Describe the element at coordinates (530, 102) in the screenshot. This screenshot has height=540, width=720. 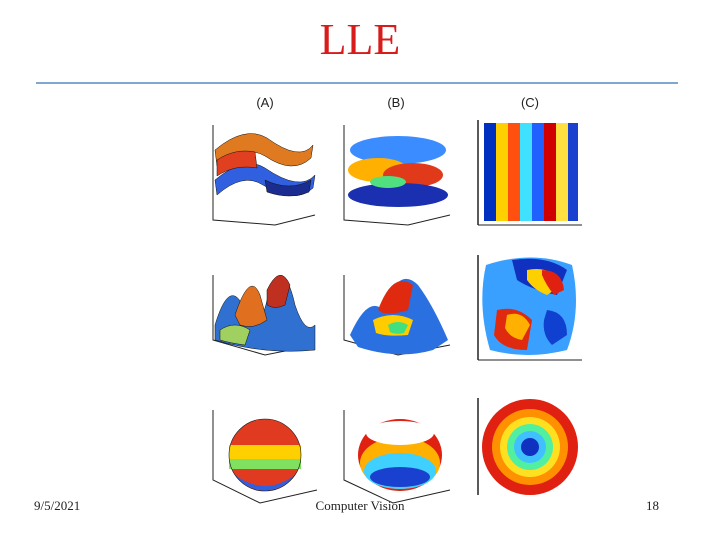
I see `column-label-c: (C)` at that location.